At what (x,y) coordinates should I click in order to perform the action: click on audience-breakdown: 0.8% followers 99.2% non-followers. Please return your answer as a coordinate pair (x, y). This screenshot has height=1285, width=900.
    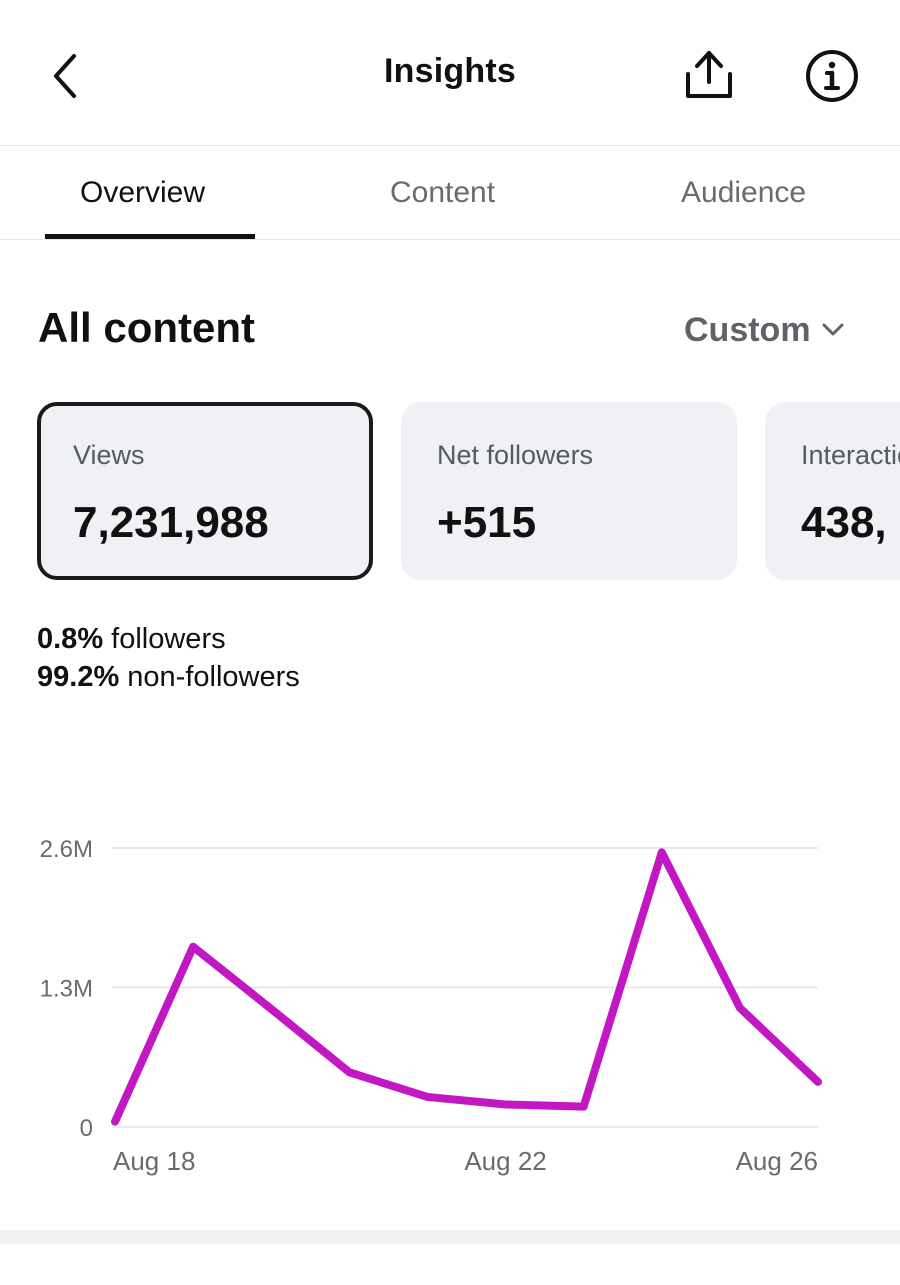
    Looking at the image, I should click on (168, 658).